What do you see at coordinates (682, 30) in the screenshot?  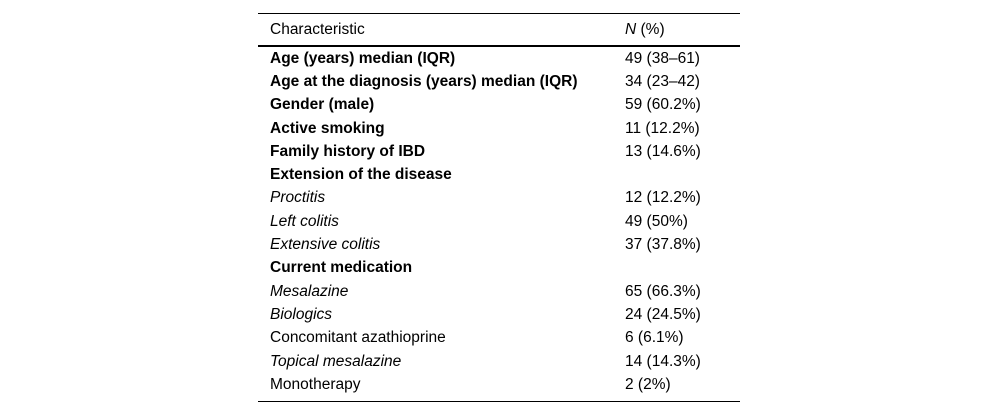 I see `column-header-n-percent: N (%)` at bounding box center [682, 30].